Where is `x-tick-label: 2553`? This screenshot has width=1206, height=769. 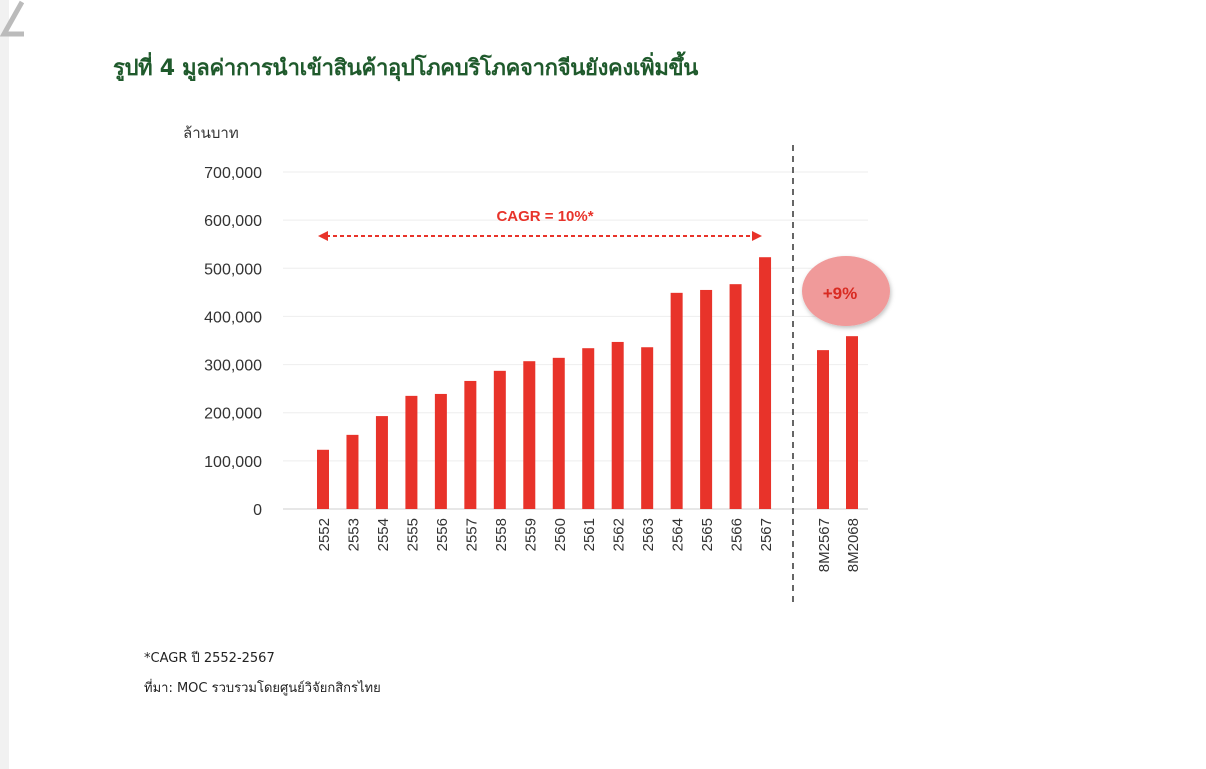
x-tick-label: 2553 is located at coordinates (353, 534).